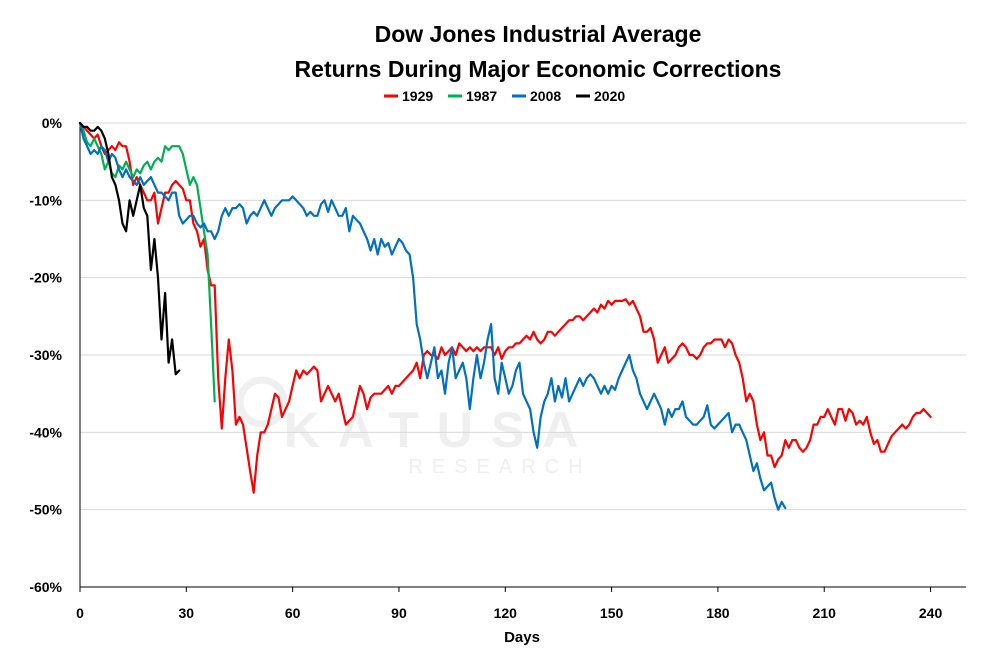 The image size is (1000, 657). Describe the element at coordinates (612, 613) in the screenshot. I see `x-tick-label: 150` at that location.